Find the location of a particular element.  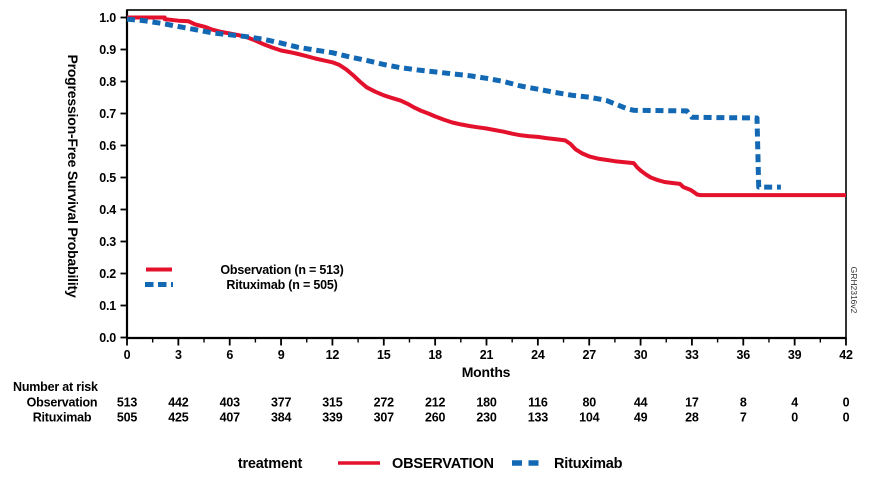

x-tick-label: 12 is located at coordinates (333, 355).